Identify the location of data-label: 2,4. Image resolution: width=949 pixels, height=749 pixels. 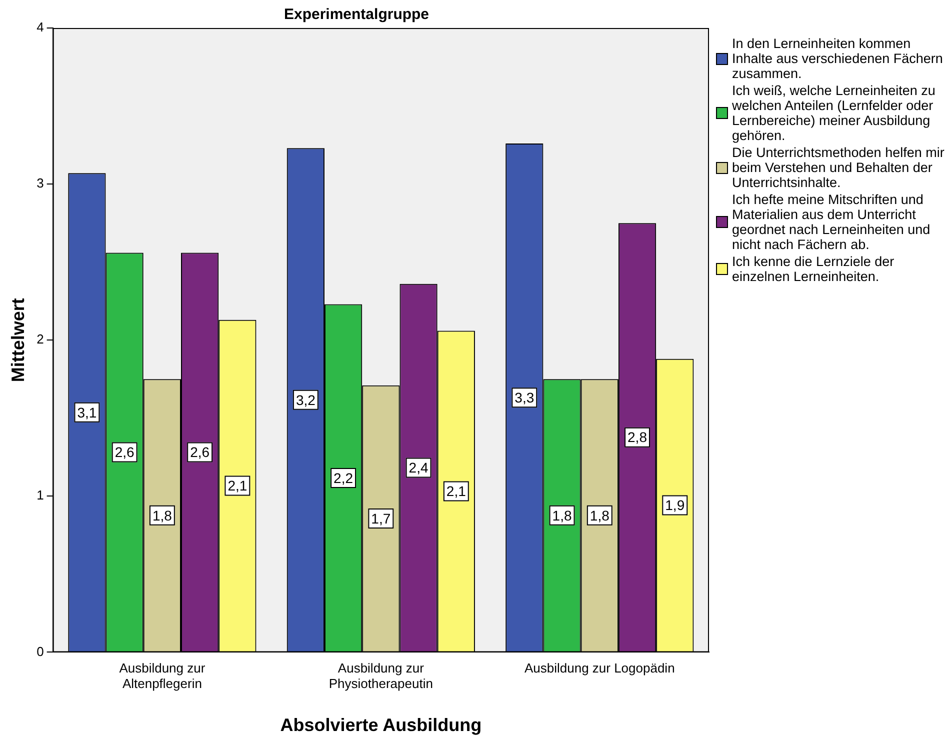
(418, 468).